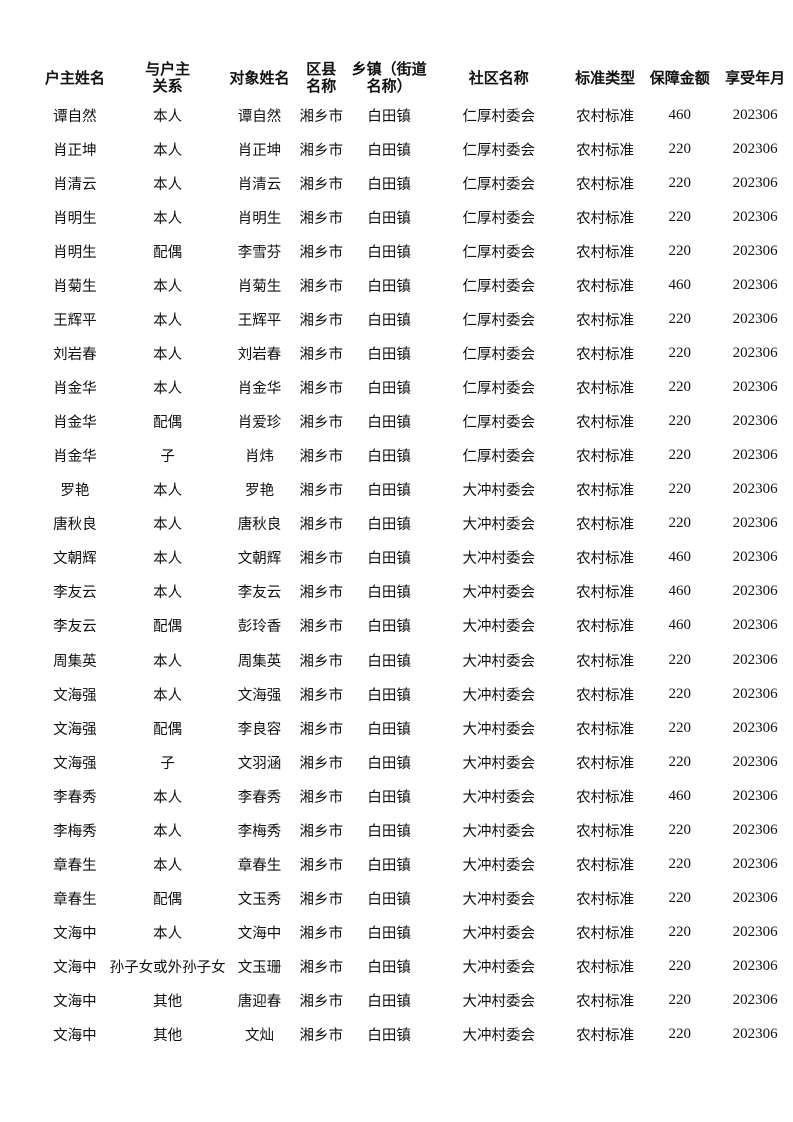  What do you see at coordinates (75, 116) in the screenshot?
I see `cell-householder-name: 谭自然` at bounding box center [75, 116].